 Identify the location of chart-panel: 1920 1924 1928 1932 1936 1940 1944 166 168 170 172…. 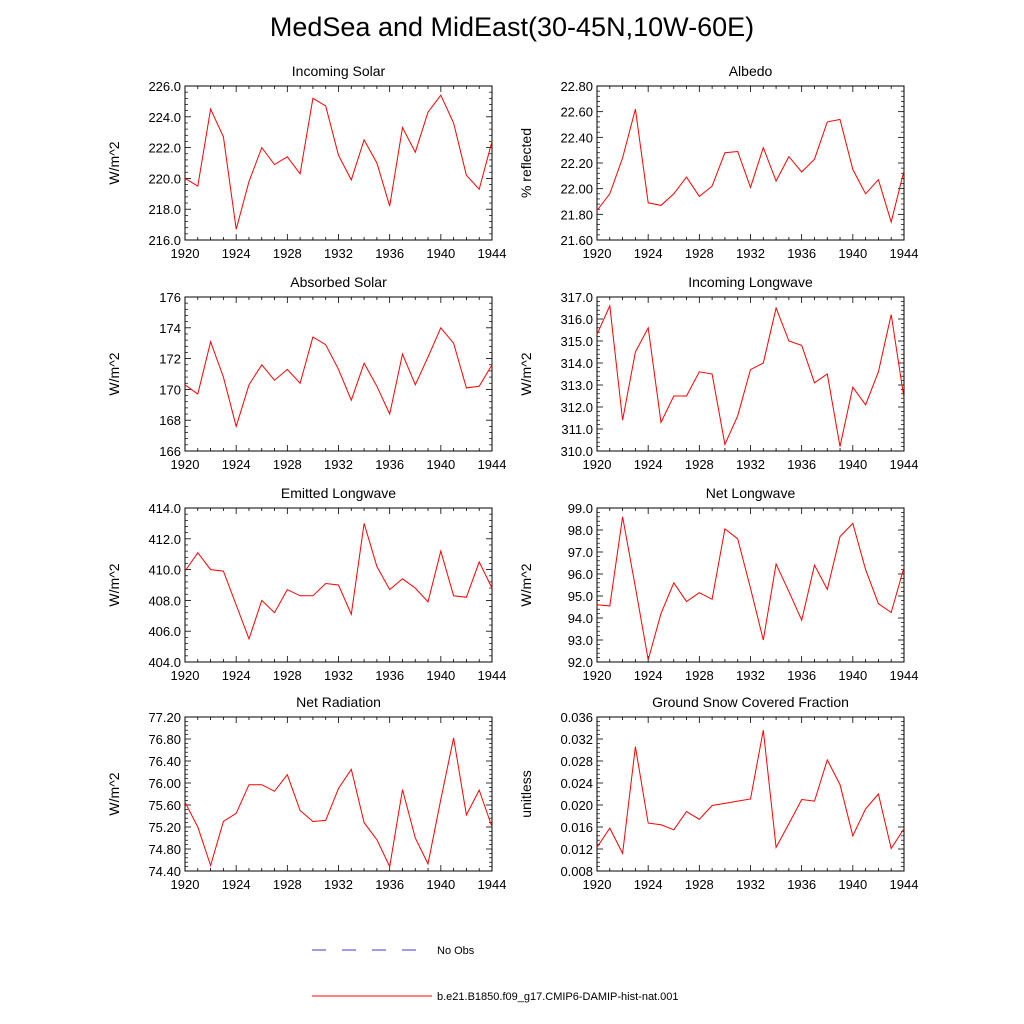
(306, 373).